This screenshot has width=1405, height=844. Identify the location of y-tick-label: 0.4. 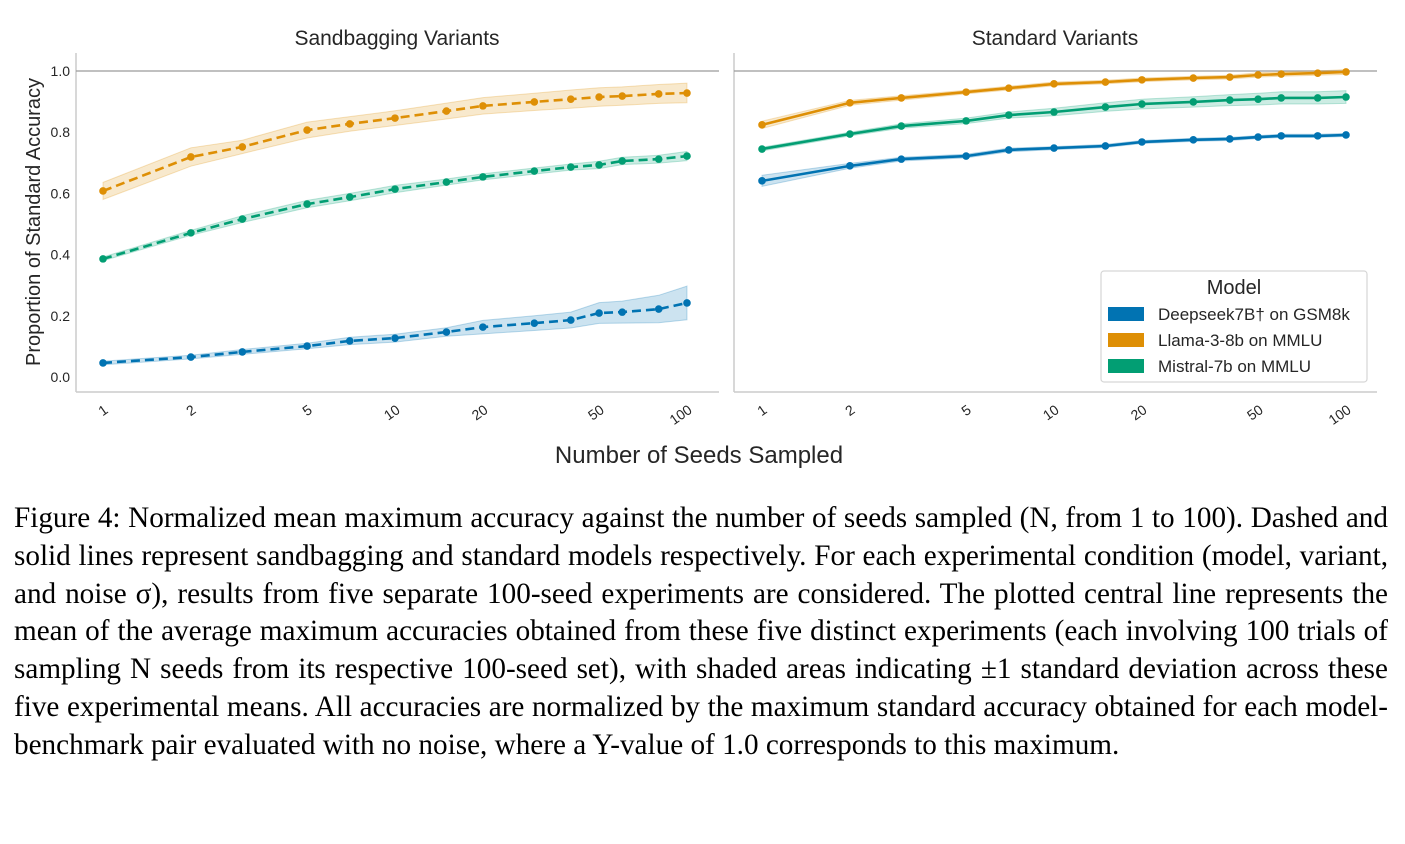
(61, 255).